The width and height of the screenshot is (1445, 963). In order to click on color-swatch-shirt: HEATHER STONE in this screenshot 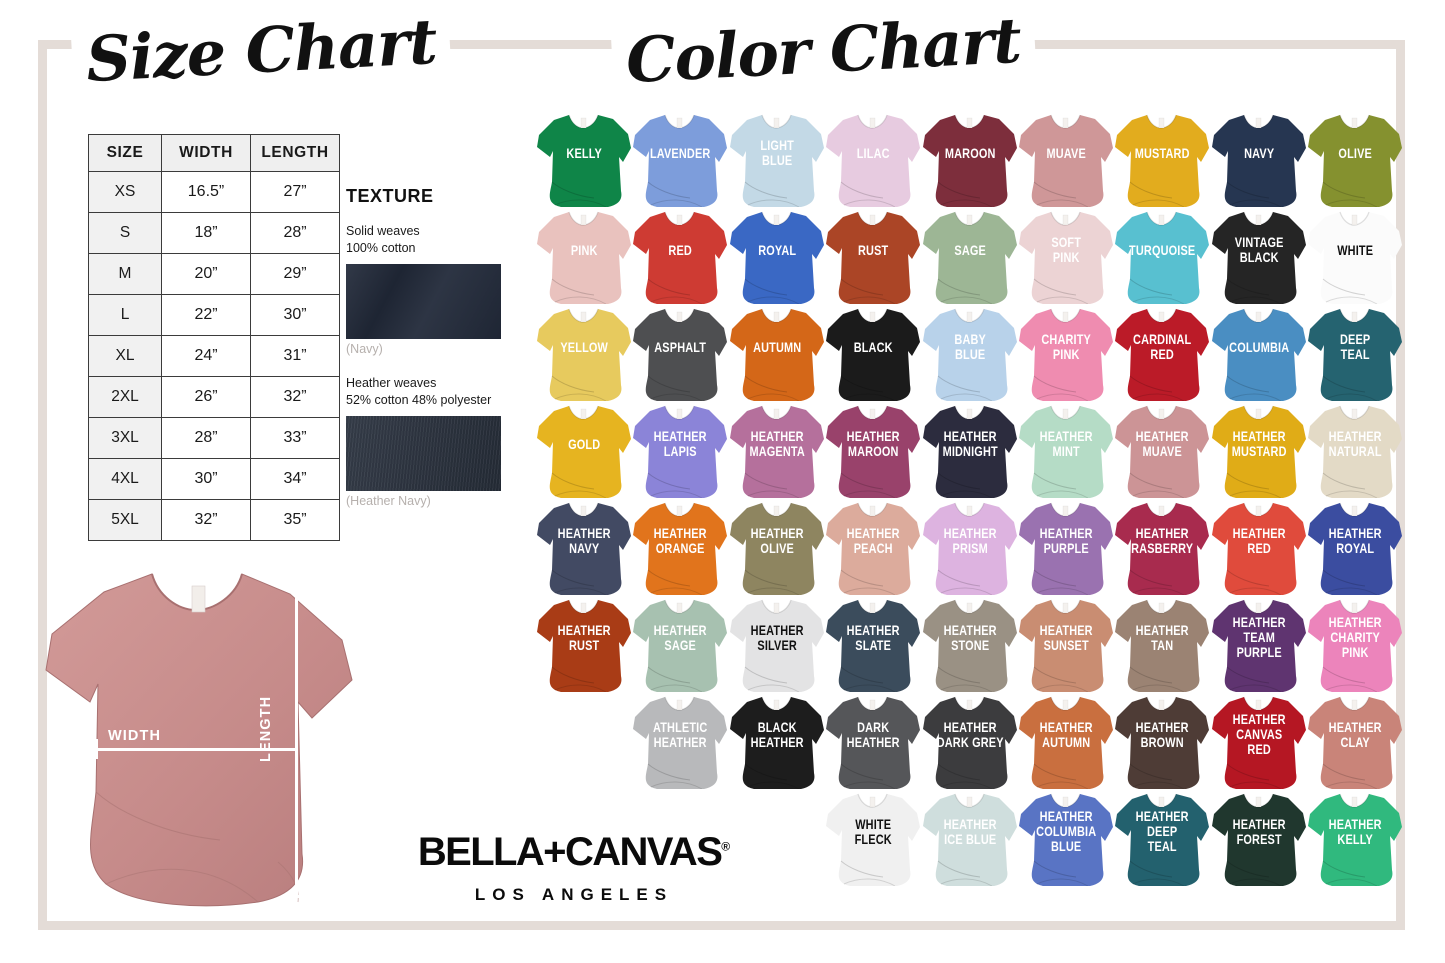, I will do `click(970, 643)`.